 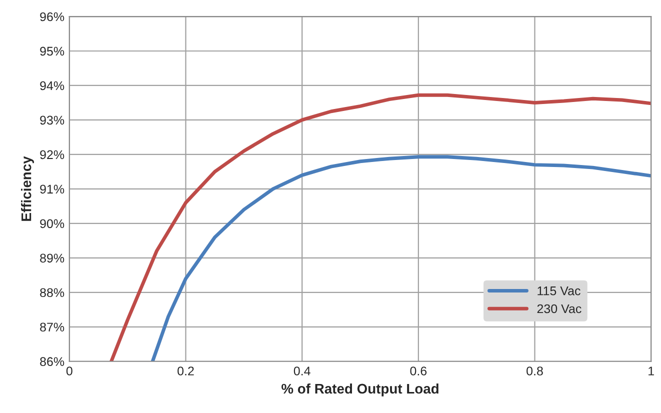 I want to click on y-tick-label: 87%, so click(x=52, y=327).